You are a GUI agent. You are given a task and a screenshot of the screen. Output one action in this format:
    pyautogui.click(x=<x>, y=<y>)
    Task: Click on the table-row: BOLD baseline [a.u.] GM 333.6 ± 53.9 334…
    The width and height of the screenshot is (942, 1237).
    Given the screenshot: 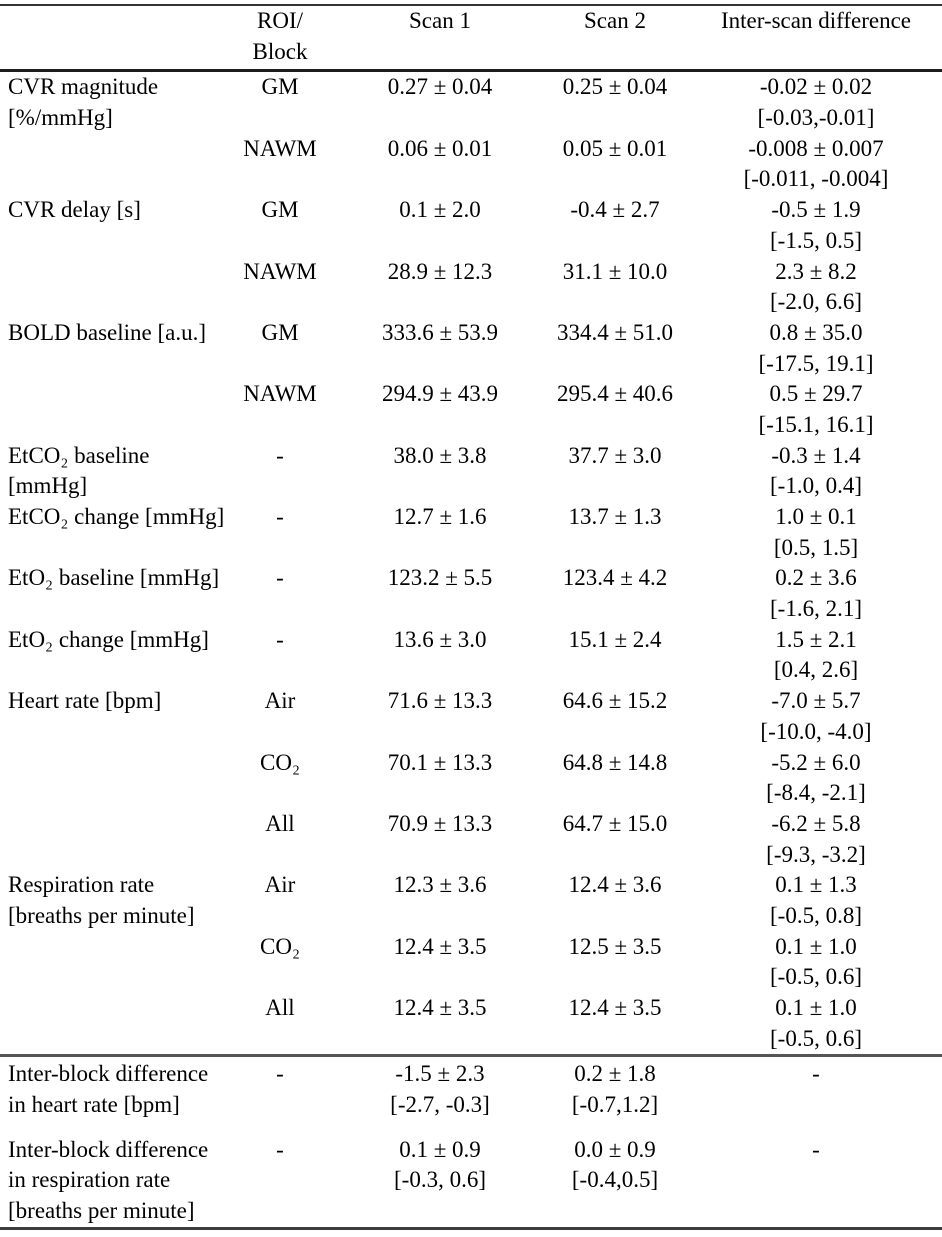 What is the action you would take?
    pyautogui.click(x=471, y=348)
    